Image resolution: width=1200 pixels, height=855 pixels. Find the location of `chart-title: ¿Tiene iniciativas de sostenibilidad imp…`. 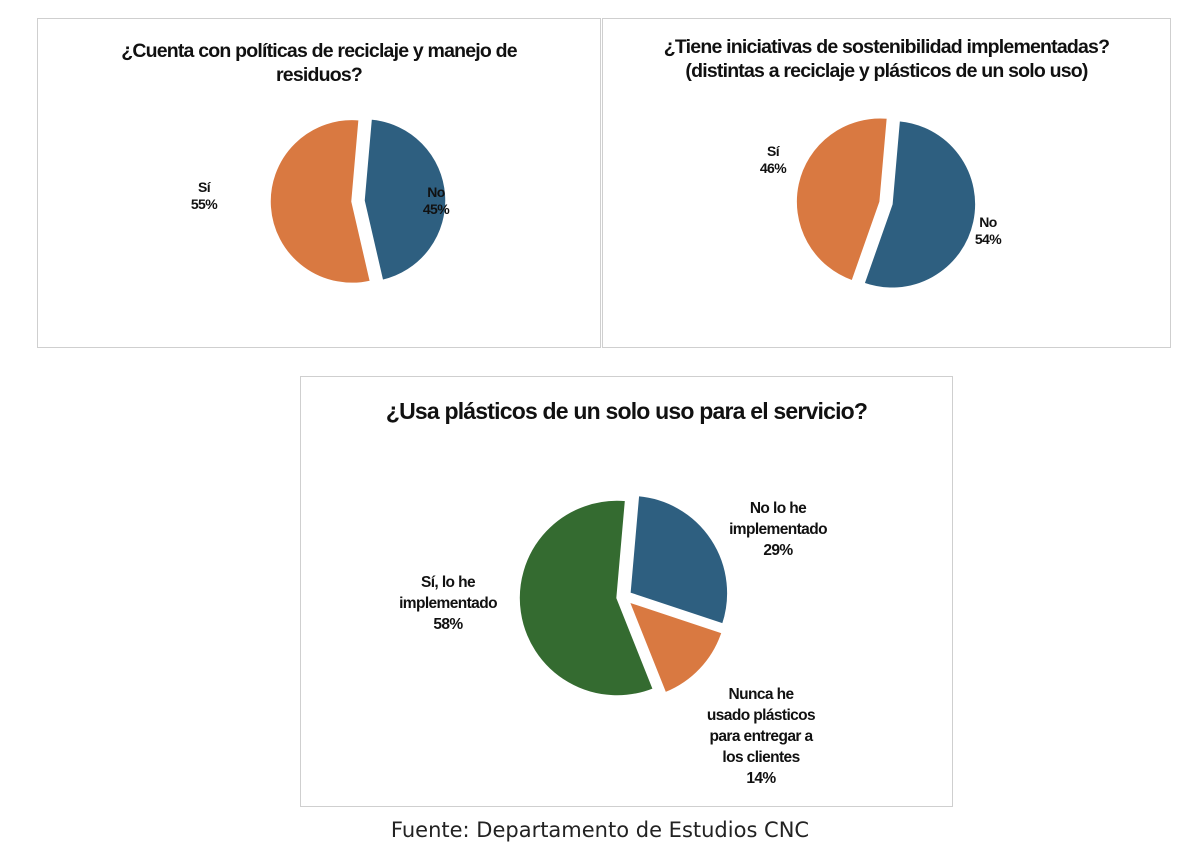

chart-title: ¿Tiene iniciativas de sostenibilidad imp… is located at coordinates (886, 59).